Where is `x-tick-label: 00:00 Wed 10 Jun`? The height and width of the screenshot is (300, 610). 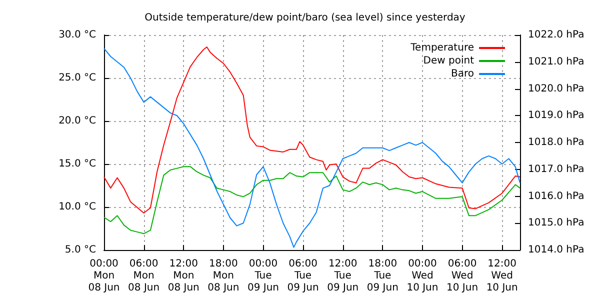
x-tick-label: 00:00 Wed 10 Jun is located at coordinates (422, 276).